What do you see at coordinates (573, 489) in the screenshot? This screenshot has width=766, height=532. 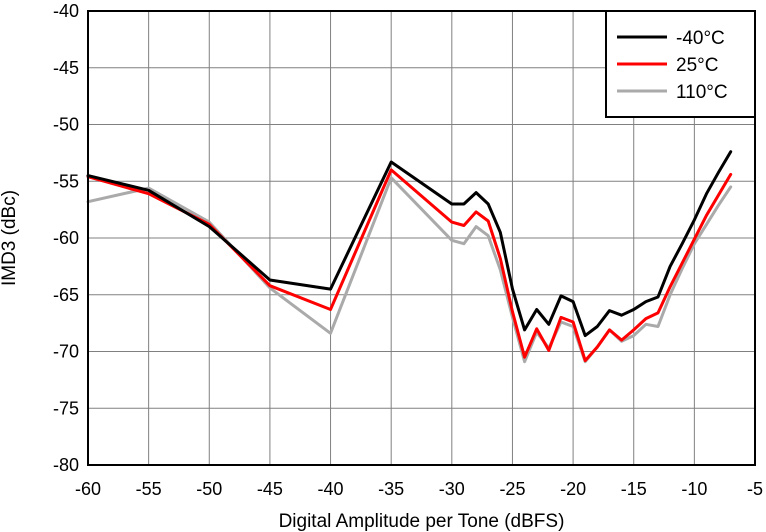 I see `x-tick-label: -20` at bounding box center [573, 489].